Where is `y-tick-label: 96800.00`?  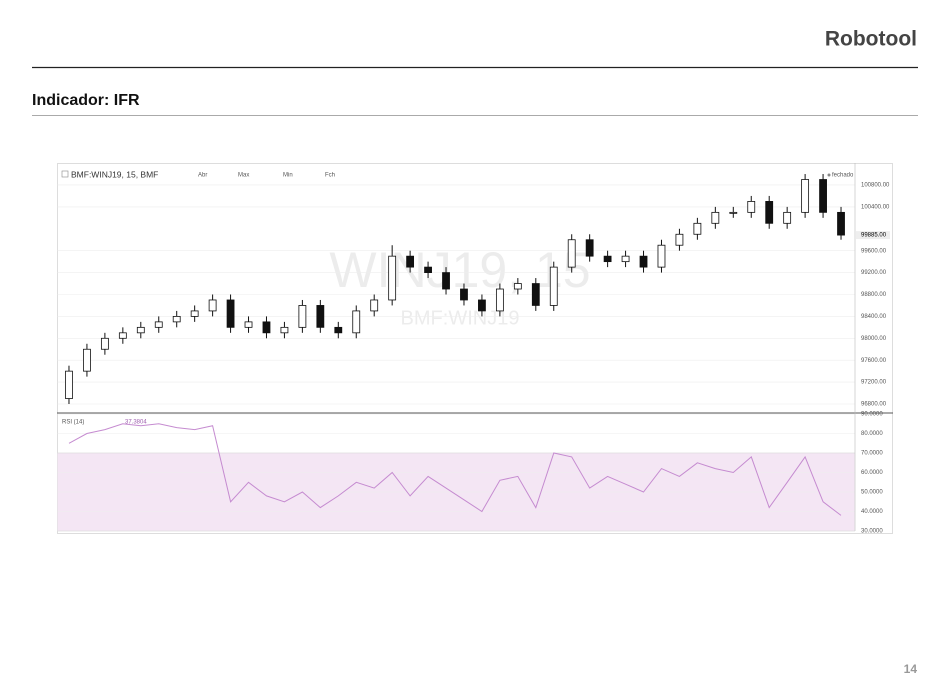 y-tick-label: 96800.00 is located at coordinates (874, 405).